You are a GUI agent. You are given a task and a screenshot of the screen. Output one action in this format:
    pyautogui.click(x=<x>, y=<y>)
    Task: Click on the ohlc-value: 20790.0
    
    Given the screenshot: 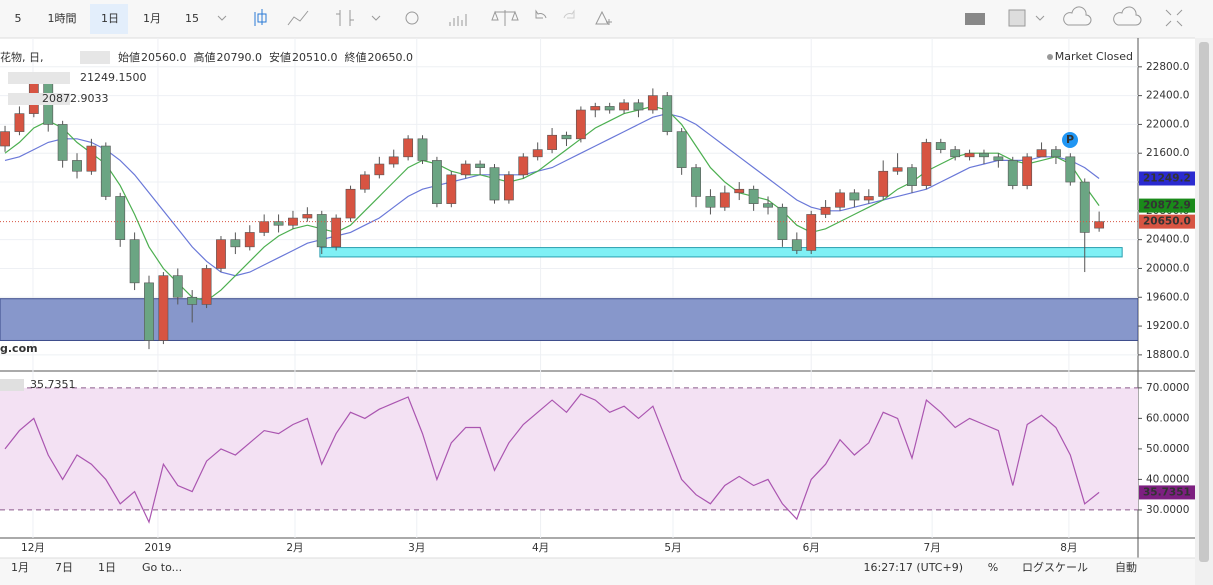 What is the action you would take?
    pyautogui.click(x=240, y=57)
    